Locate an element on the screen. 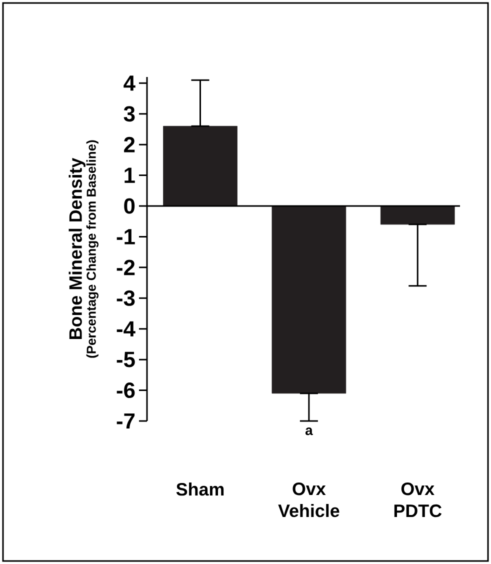 This screenshot has width=491, height=564. y-tick-label: 0 is located at coordinates (129, 206).